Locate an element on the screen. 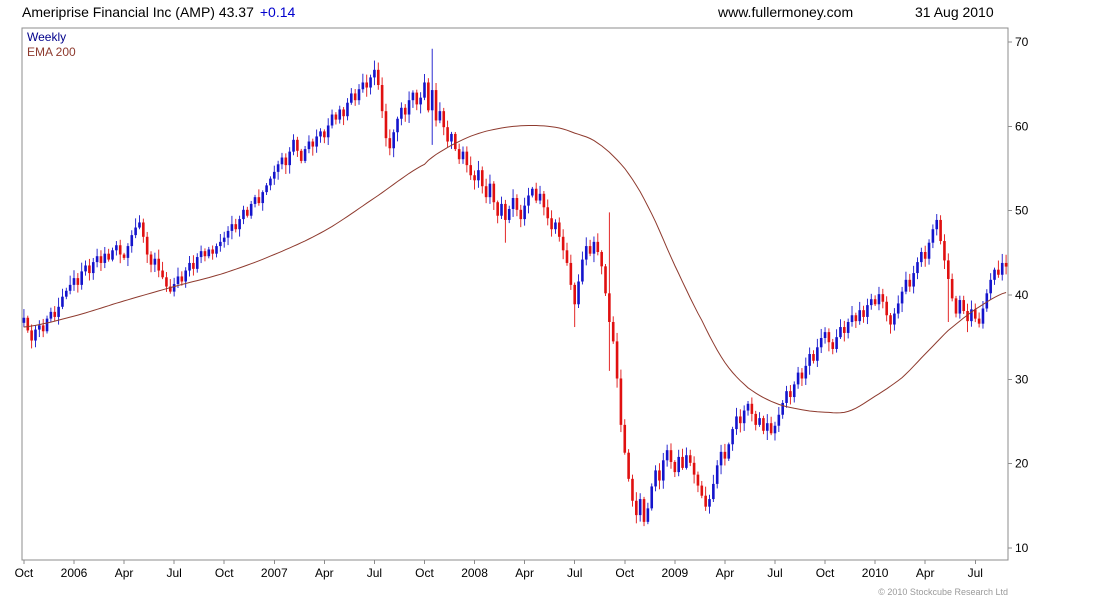  y-tick-label: 60 is located at coordinates (1022, 126).